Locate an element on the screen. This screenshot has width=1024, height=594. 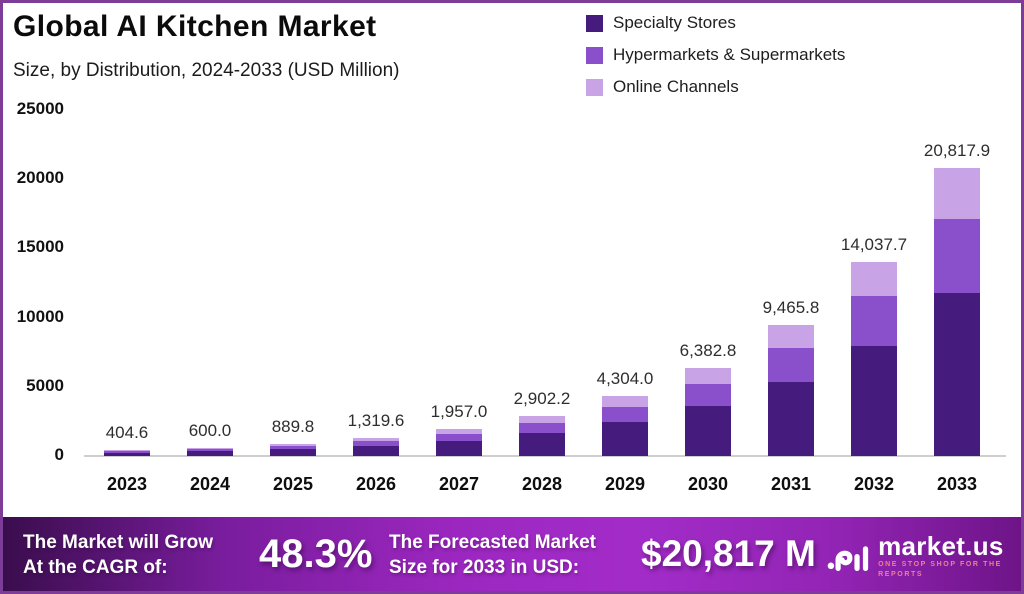
bar-segment-2031-hypermarkets-supermarkets is located at coordinates (791, 365).